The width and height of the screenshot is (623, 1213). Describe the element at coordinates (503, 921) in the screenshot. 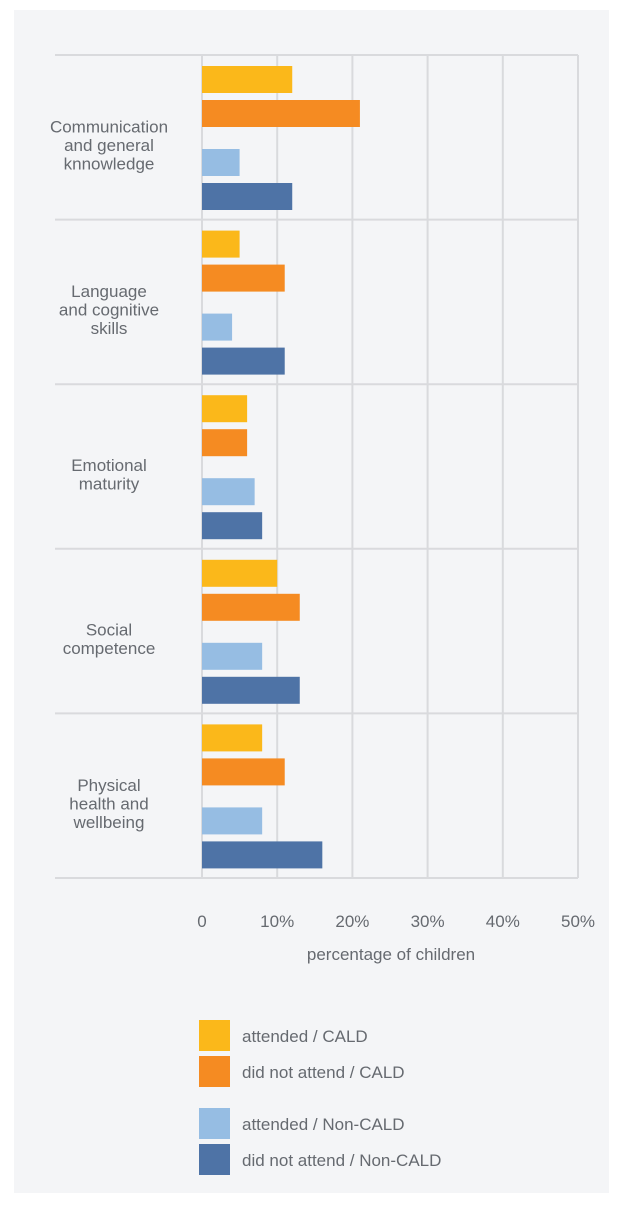

I see `x-tick-label: 40%` at that location.